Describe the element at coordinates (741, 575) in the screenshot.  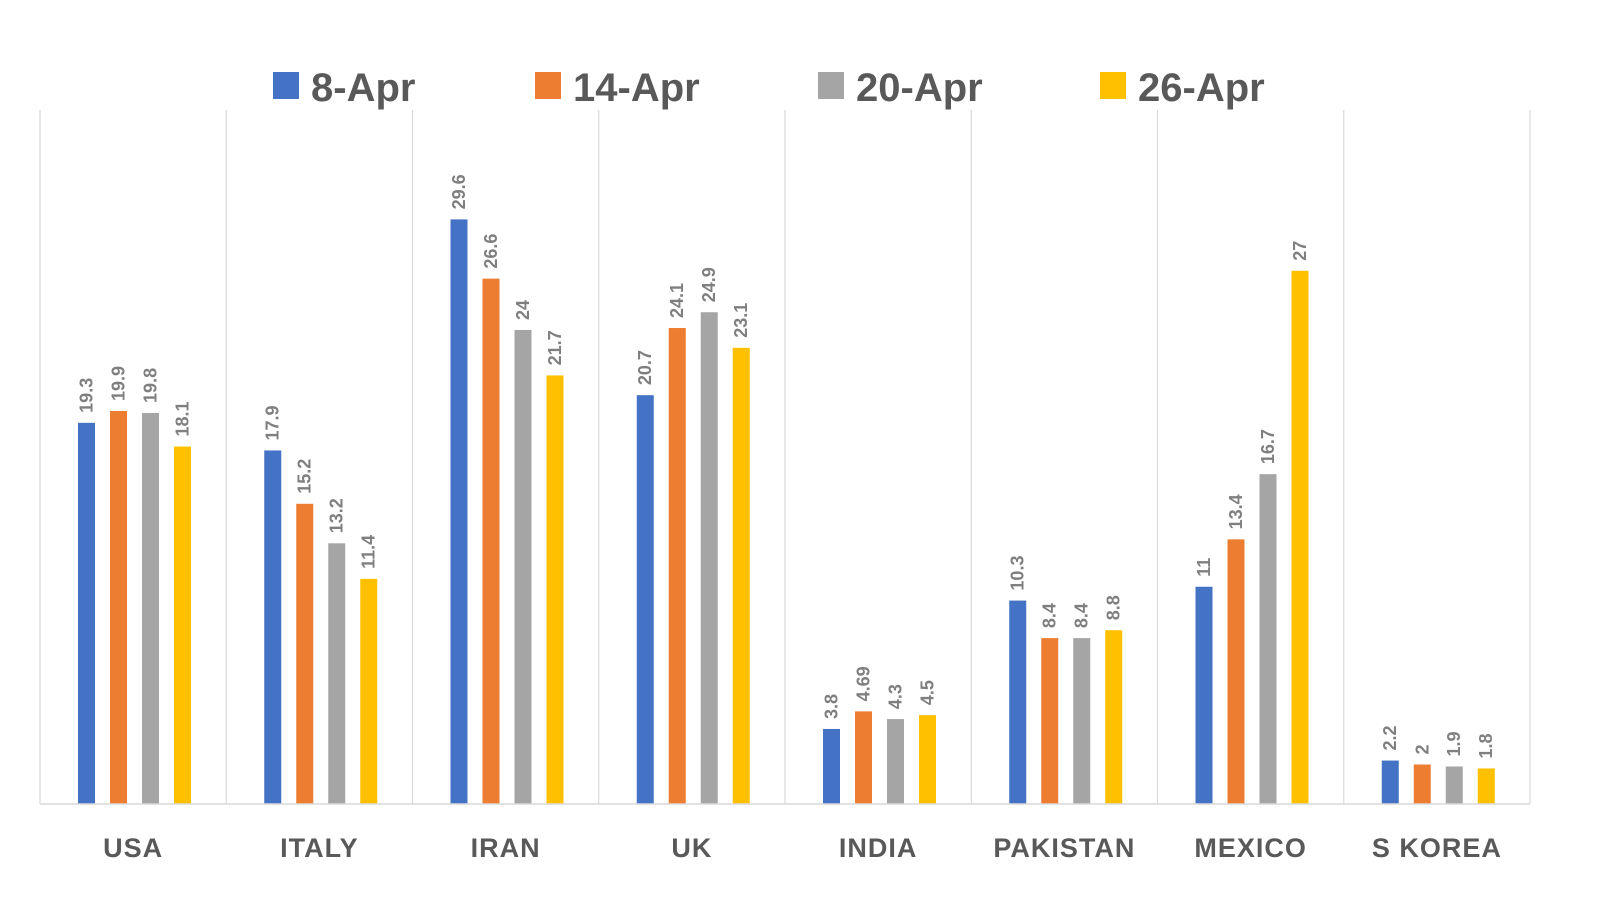
I see `bar-uk-26-Apr` at that location.